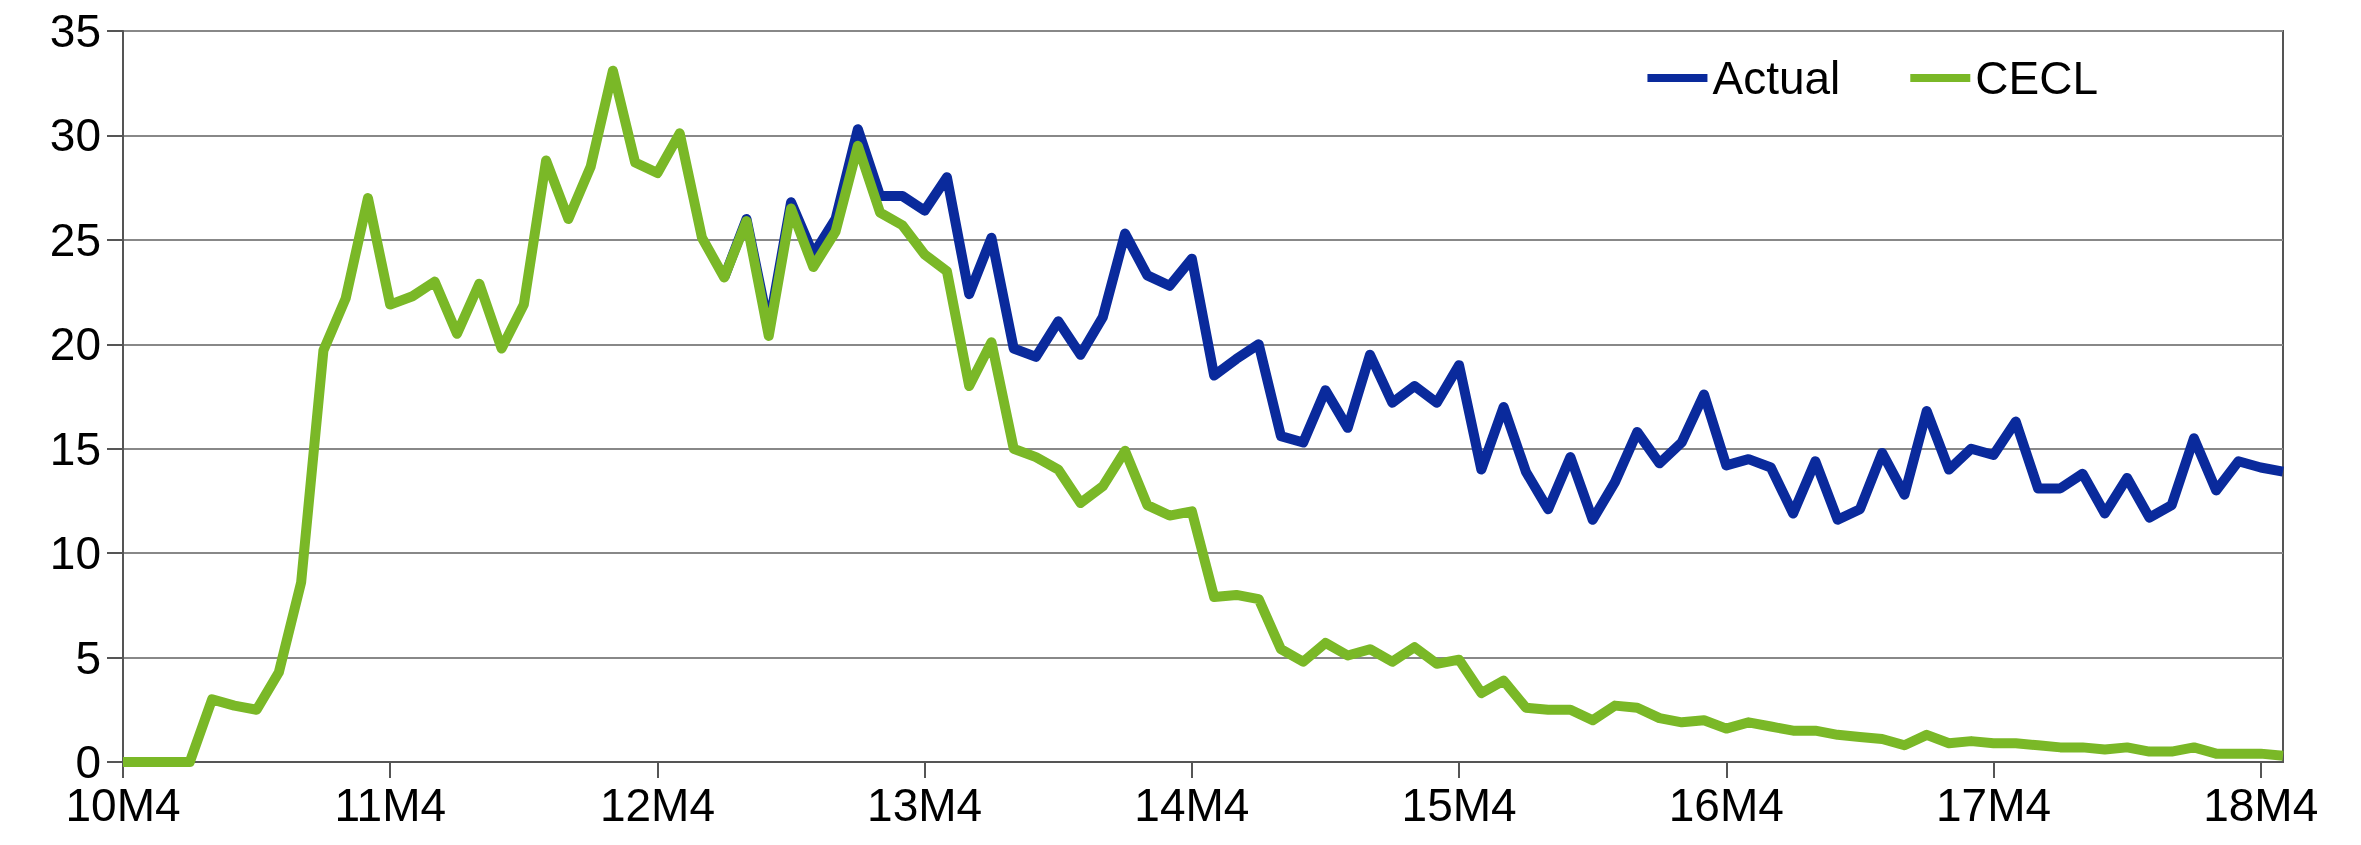 The image size is (2361, 845). I want to click on y-tick-label: 25, so click(75, 239).